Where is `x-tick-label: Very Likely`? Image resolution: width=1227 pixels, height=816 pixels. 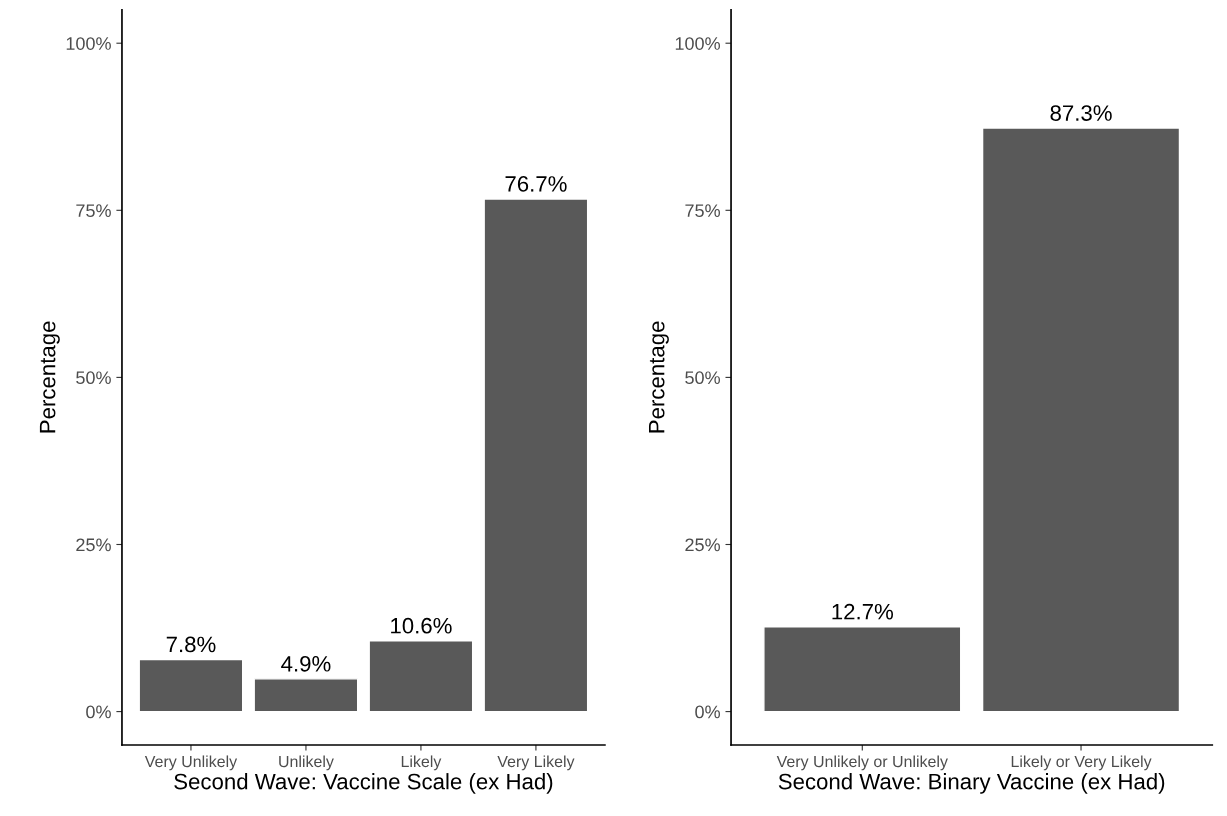 x-tick-label: Very Likely is located at coordinates (536, 763).